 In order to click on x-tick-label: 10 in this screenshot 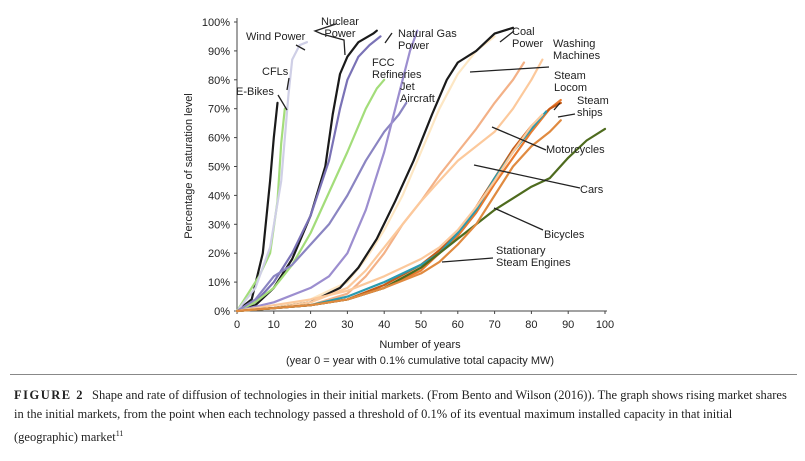, I will do `click(274, 325)`.